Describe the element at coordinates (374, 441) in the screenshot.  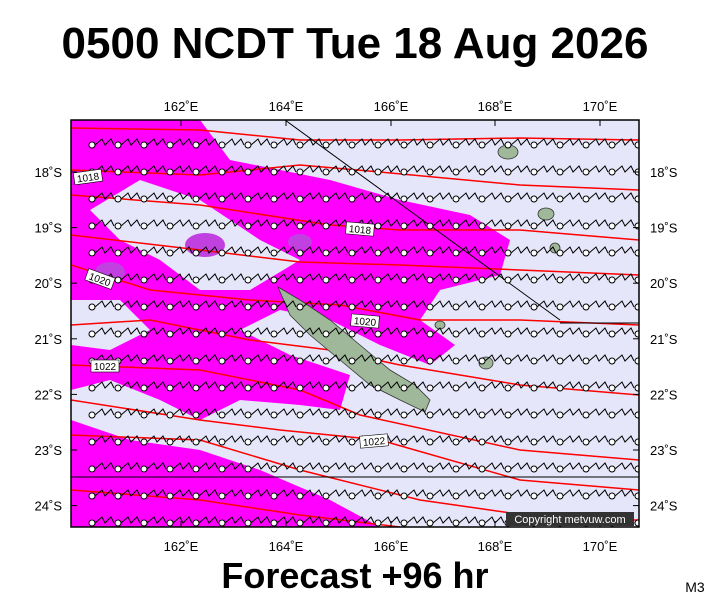
I see `isobar-label-box` at that location.